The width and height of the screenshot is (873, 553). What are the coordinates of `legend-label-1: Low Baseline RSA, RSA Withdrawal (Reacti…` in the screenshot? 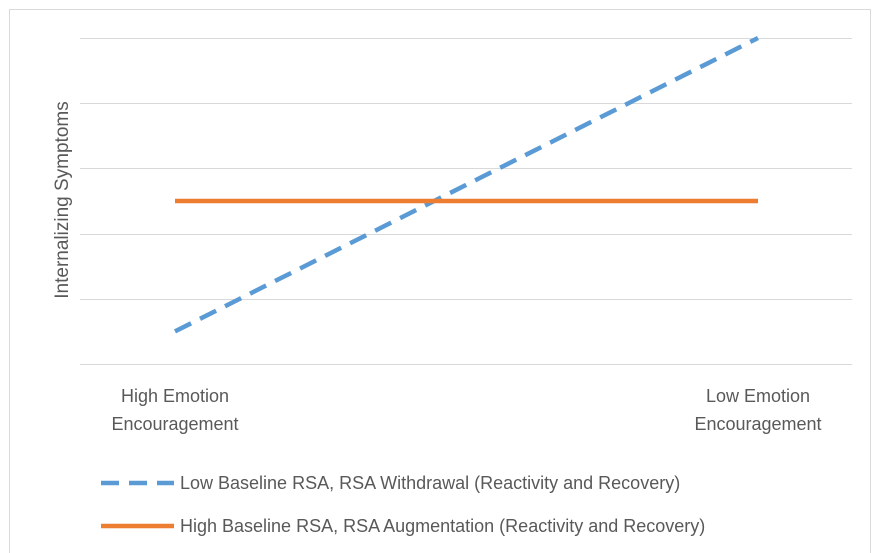 It's located at (430, 483).